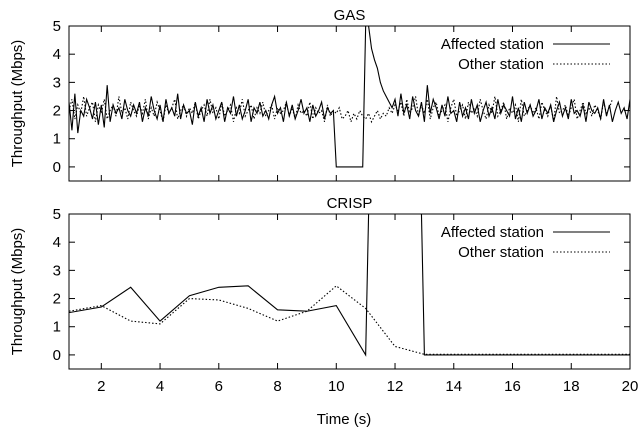  What do you see at coordinates (571, 386) in the screenshot?
I see `x-tick-label: 18` at bounding box center [571, 386].